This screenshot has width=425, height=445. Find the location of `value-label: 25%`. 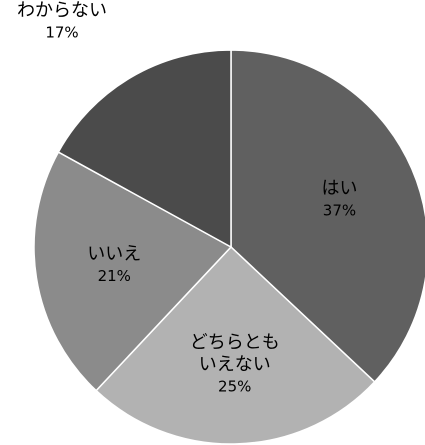

value-label: 25% is located at coordinates (234, 387).